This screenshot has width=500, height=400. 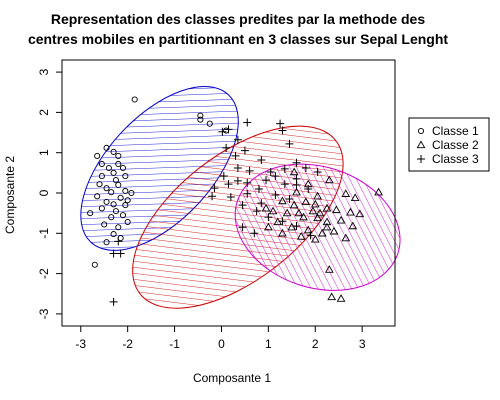 What do you see at coordinates (174, 344) in the screenshot?
I see `x-tick-label: -1` at bounding box center [174, 344].